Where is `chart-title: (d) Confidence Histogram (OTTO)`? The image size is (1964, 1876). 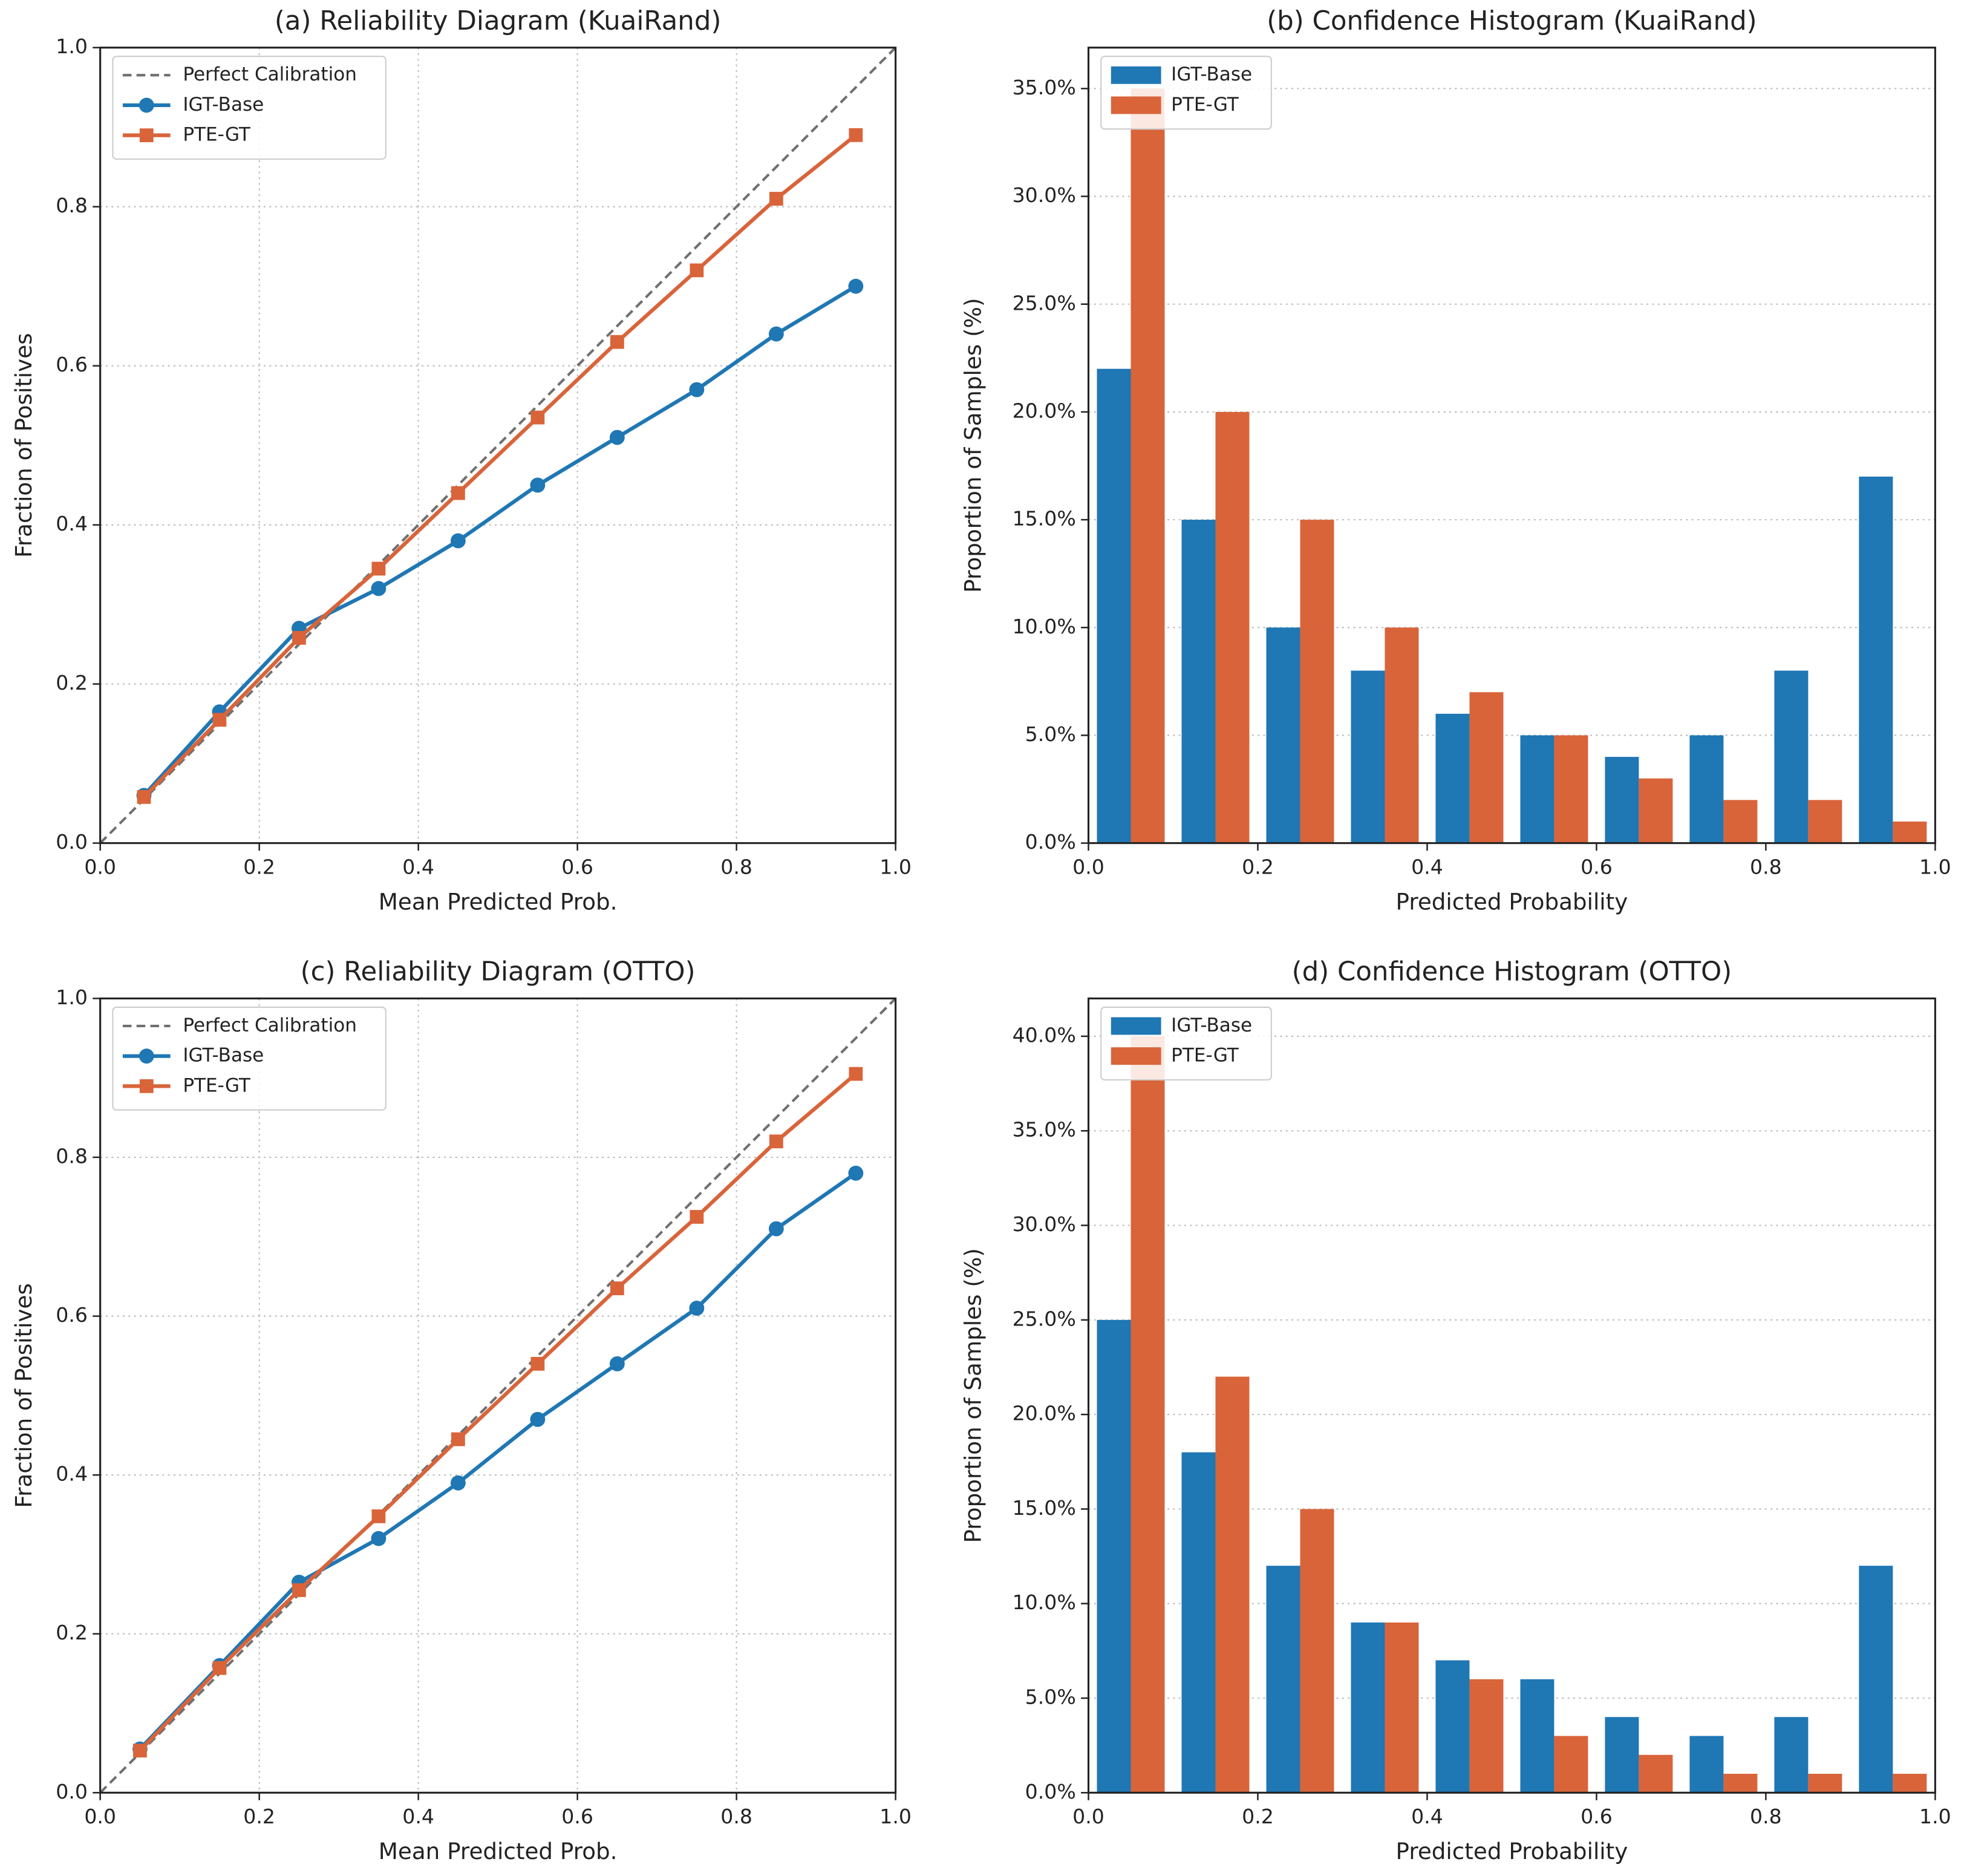
chart-title: (d) Confidence Histogram (OTTO) is located at coordinates (1512, 971).